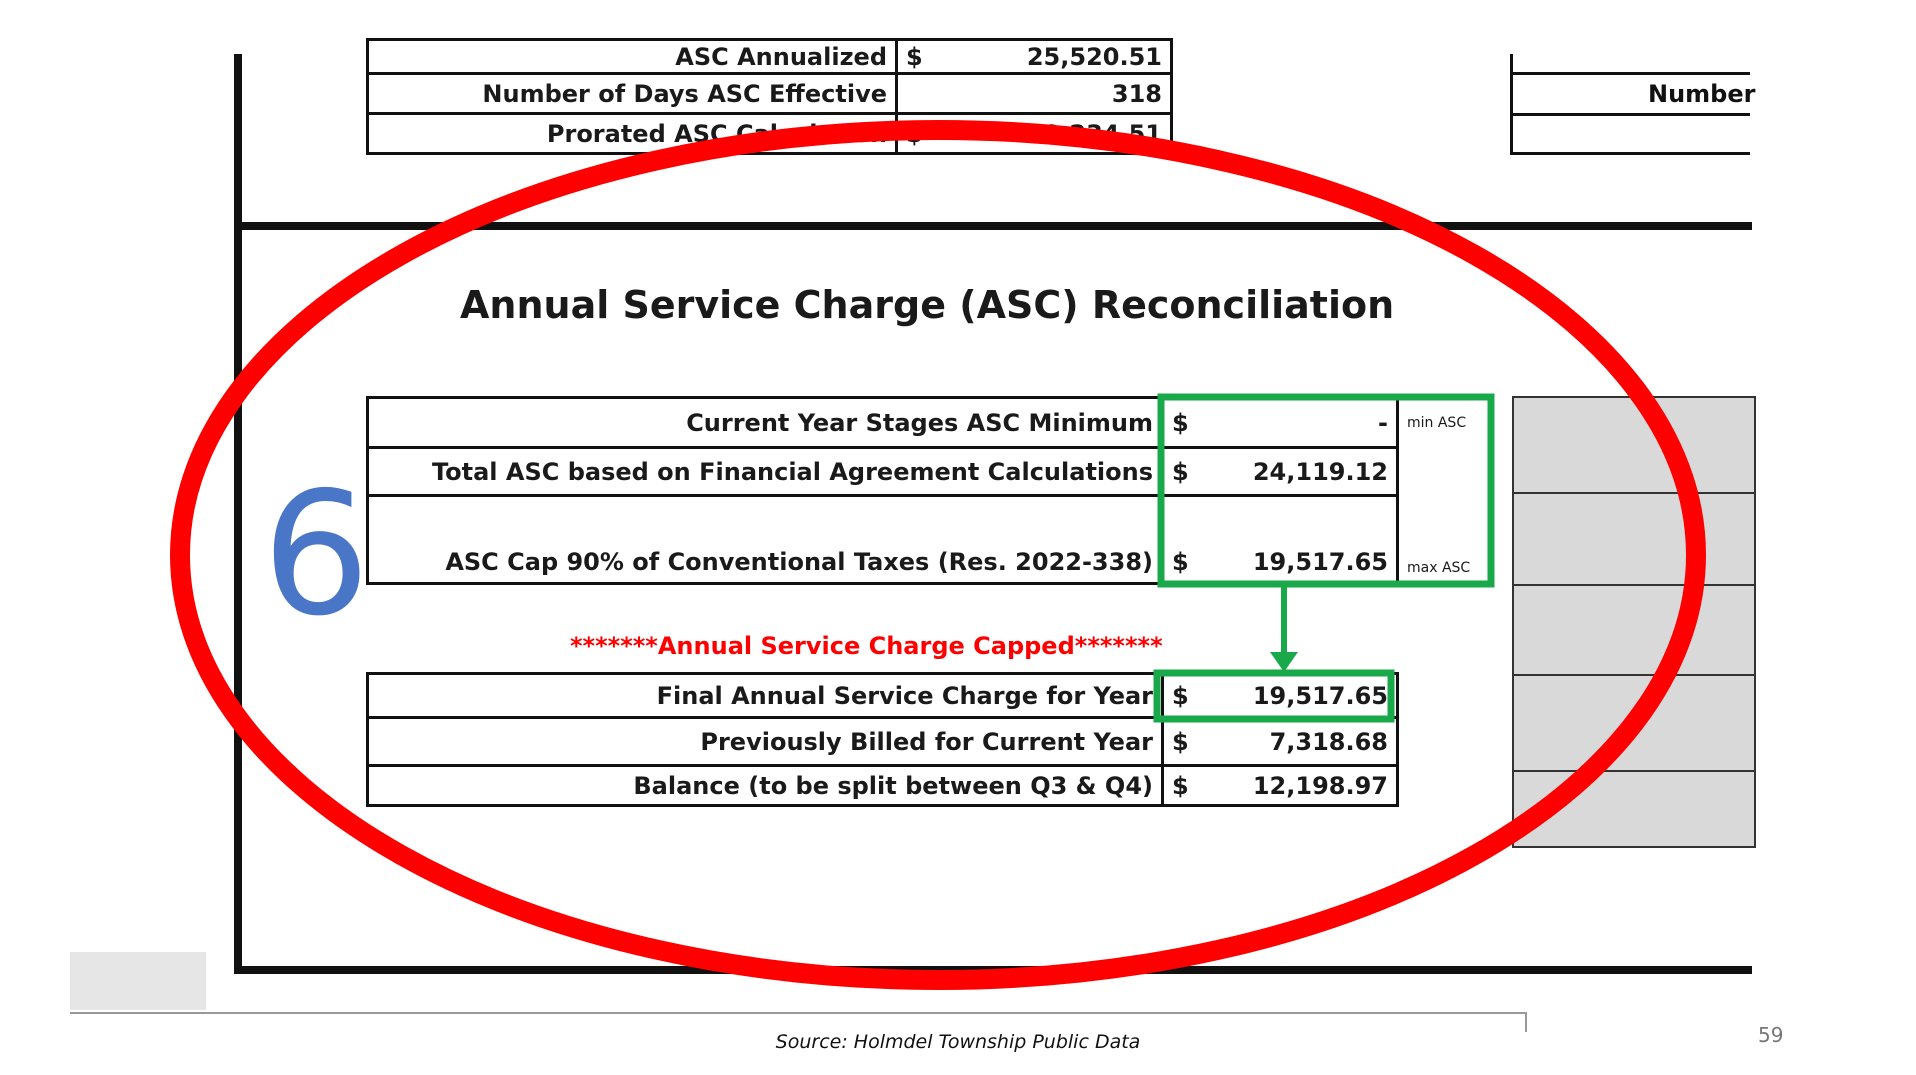  Describe the element at coordinates (765, 695) in the screenshot. I see `row-label: Final Annual Service Charge for Year` at that location.